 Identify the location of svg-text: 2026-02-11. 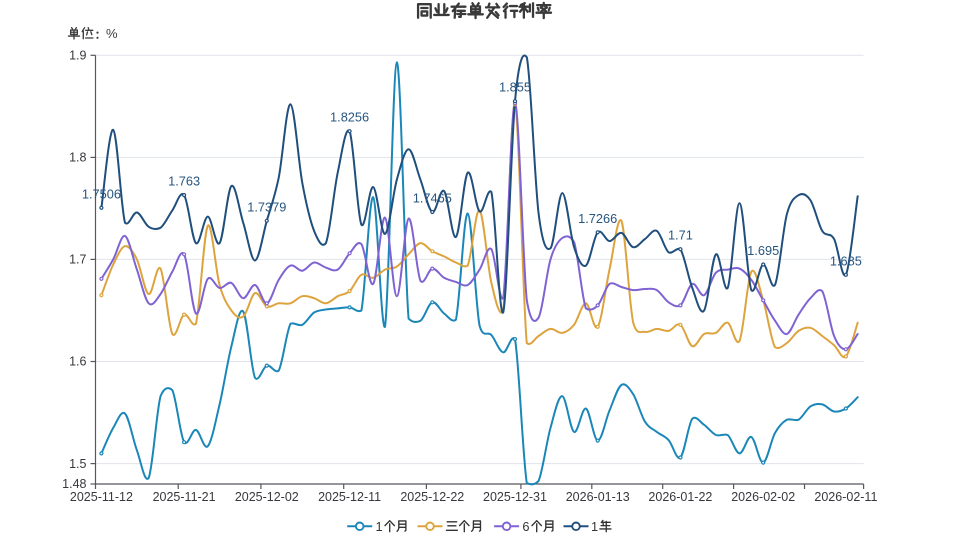
(845, 497).